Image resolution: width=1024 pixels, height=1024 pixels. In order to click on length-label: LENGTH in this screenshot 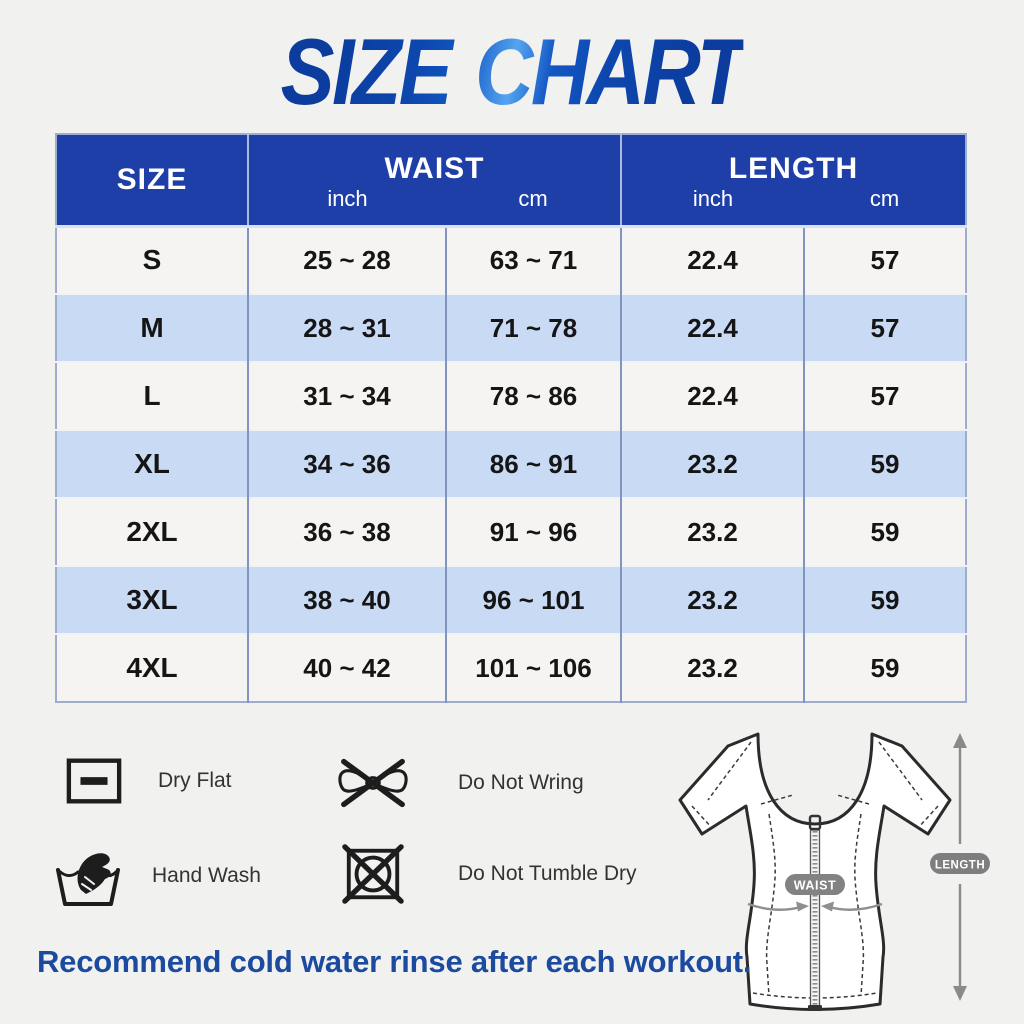, I will do `click(960, 866)`.